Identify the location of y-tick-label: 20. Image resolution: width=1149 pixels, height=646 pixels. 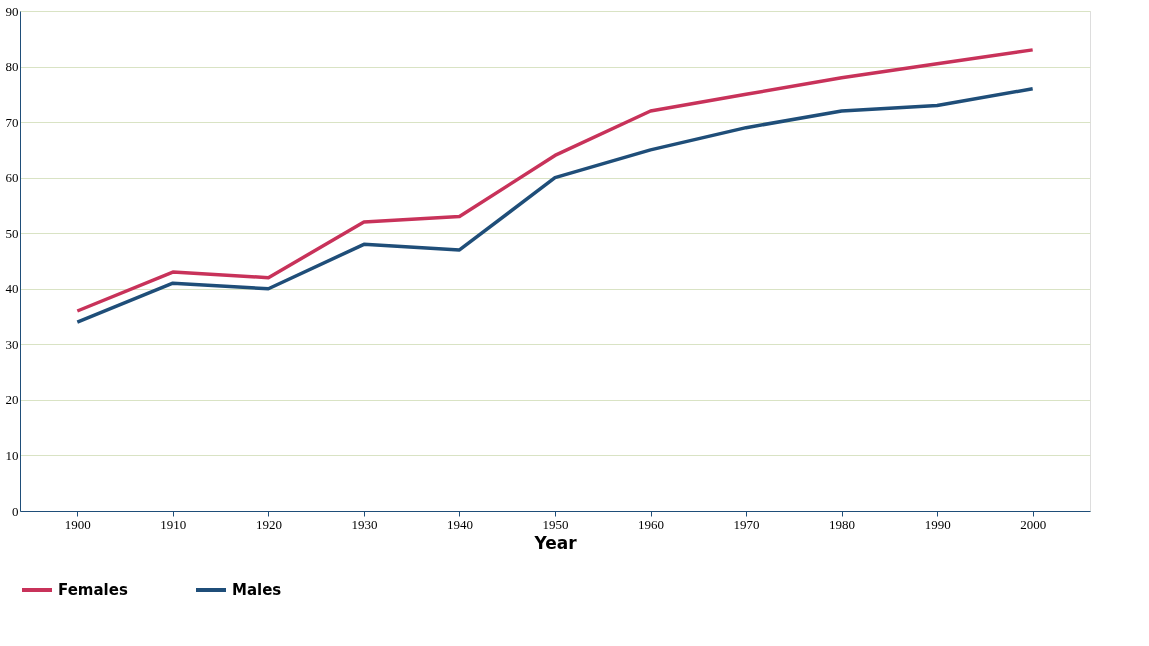
(12, 400).